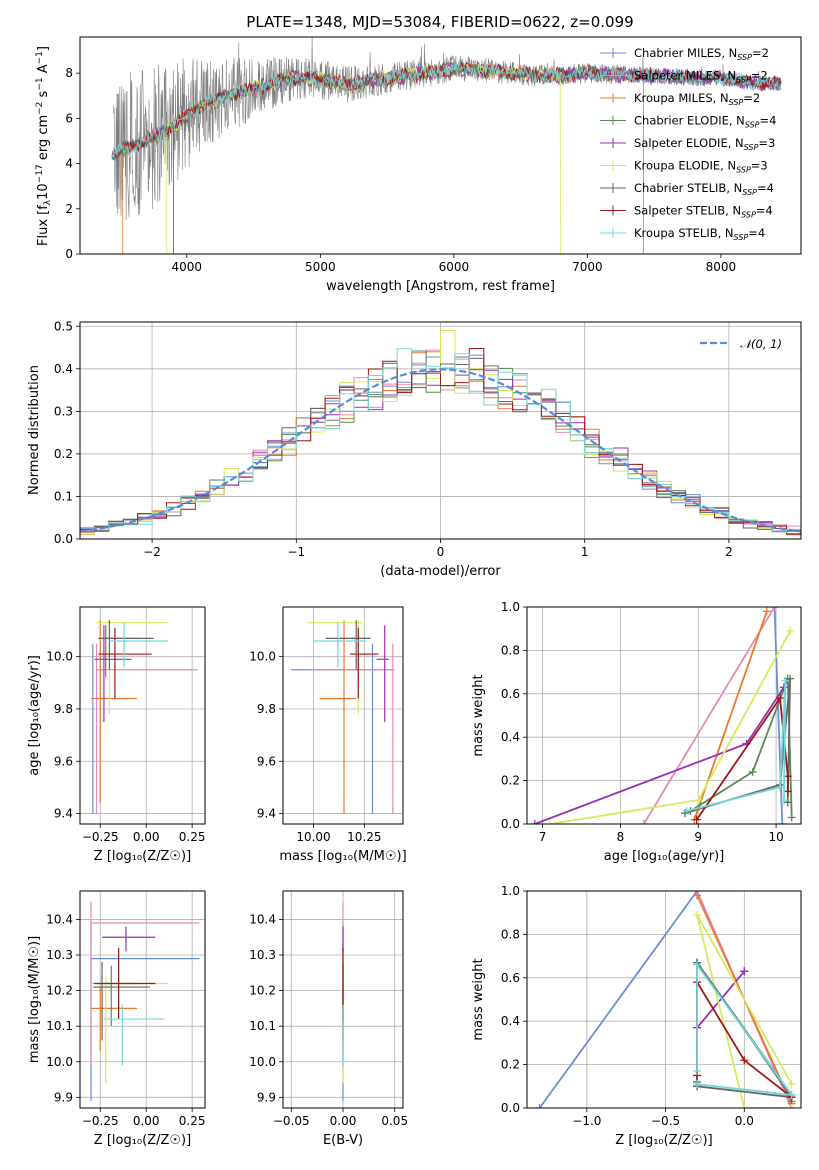  I want to click on y-tick-label: 0.1, so click(63, 496).